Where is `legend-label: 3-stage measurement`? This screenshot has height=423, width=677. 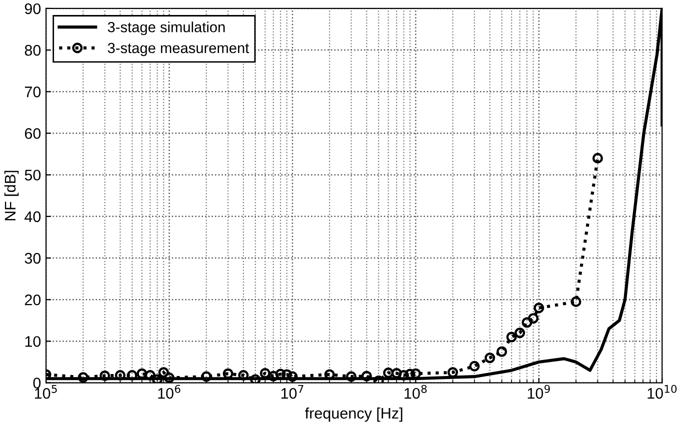
legend-label: 3-stage measurement is located at coordinates (179, 49).